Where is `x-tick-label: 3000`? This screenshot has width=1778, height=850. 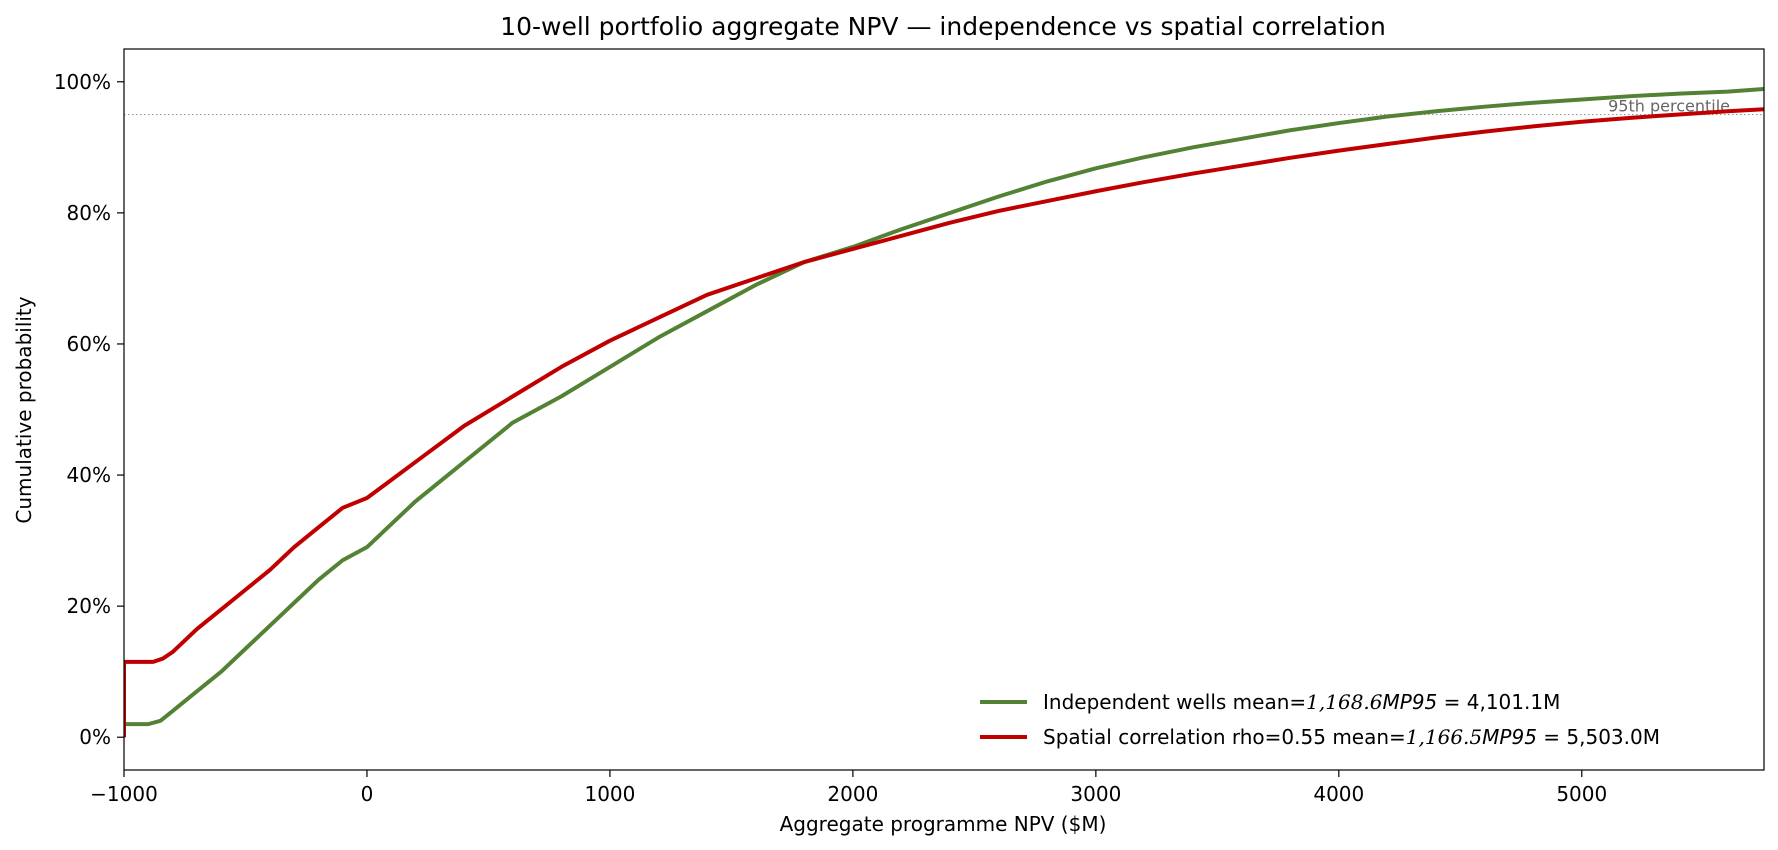
x-tick-label: 3000 is located at coordinates (1095, 794).